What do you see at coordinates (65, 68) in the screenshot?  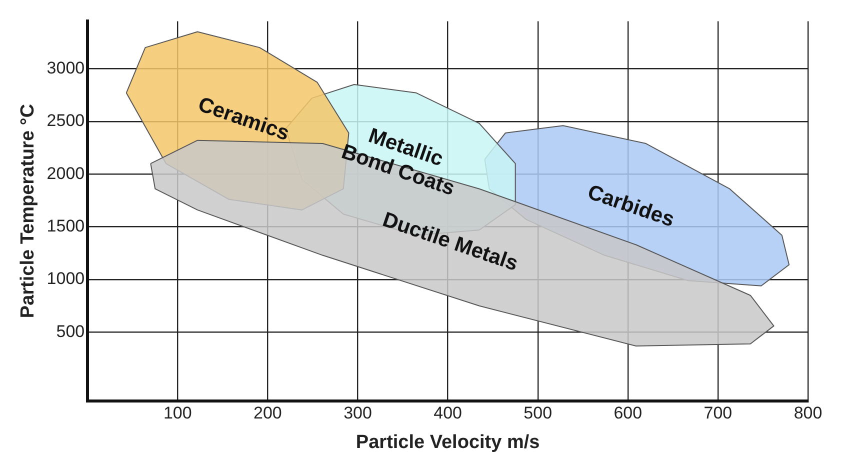 I see `y-tick-label: 3000` at bounding box center [65, 68].